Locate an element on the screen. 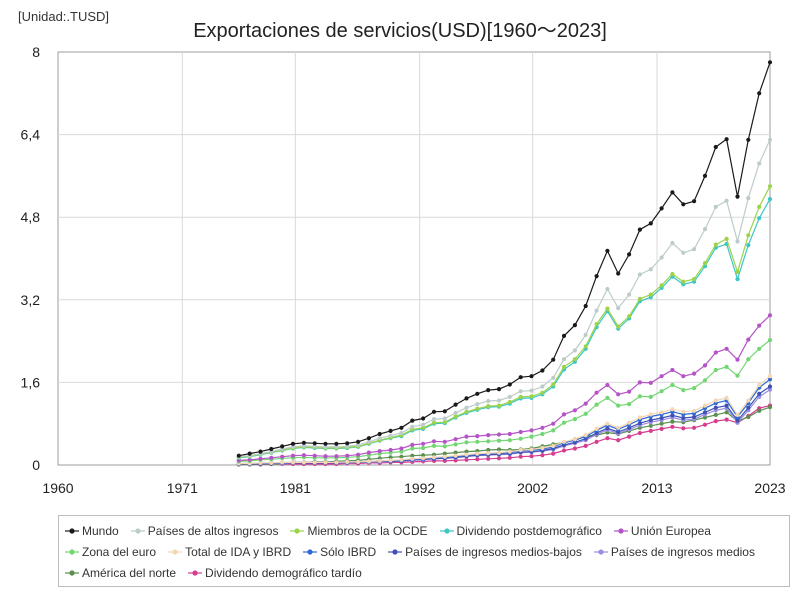  x-tick-label: 2023 is located at coordinates (769, 488).